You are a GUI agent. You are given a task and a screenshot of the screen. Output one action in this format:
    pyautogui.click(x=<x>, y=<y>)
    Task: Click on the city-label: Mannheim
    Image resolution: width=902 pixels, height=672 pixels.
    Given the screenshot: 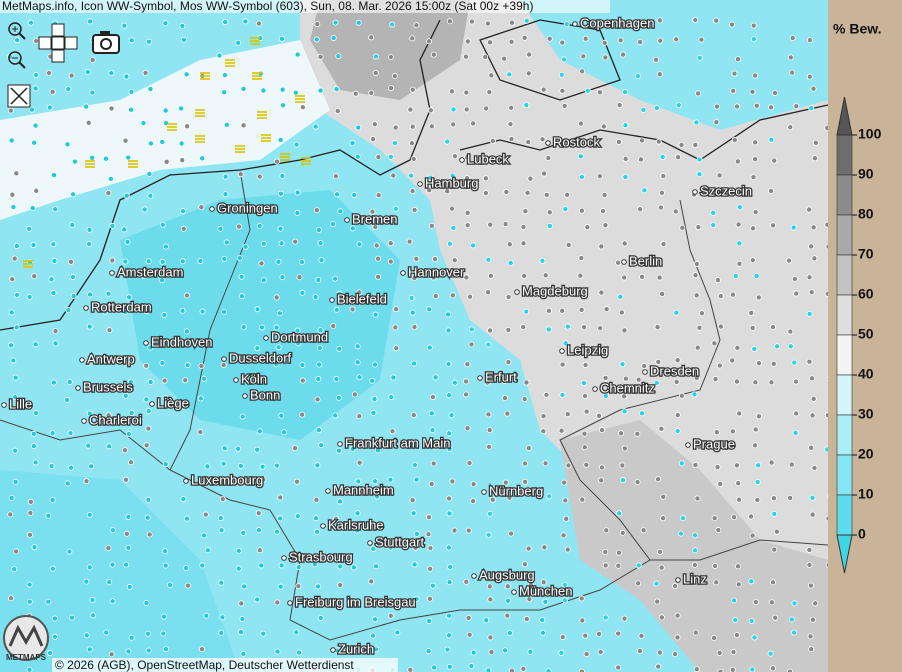 What is the action you would take?
    pyautogui.click(x=363, y=489)
    